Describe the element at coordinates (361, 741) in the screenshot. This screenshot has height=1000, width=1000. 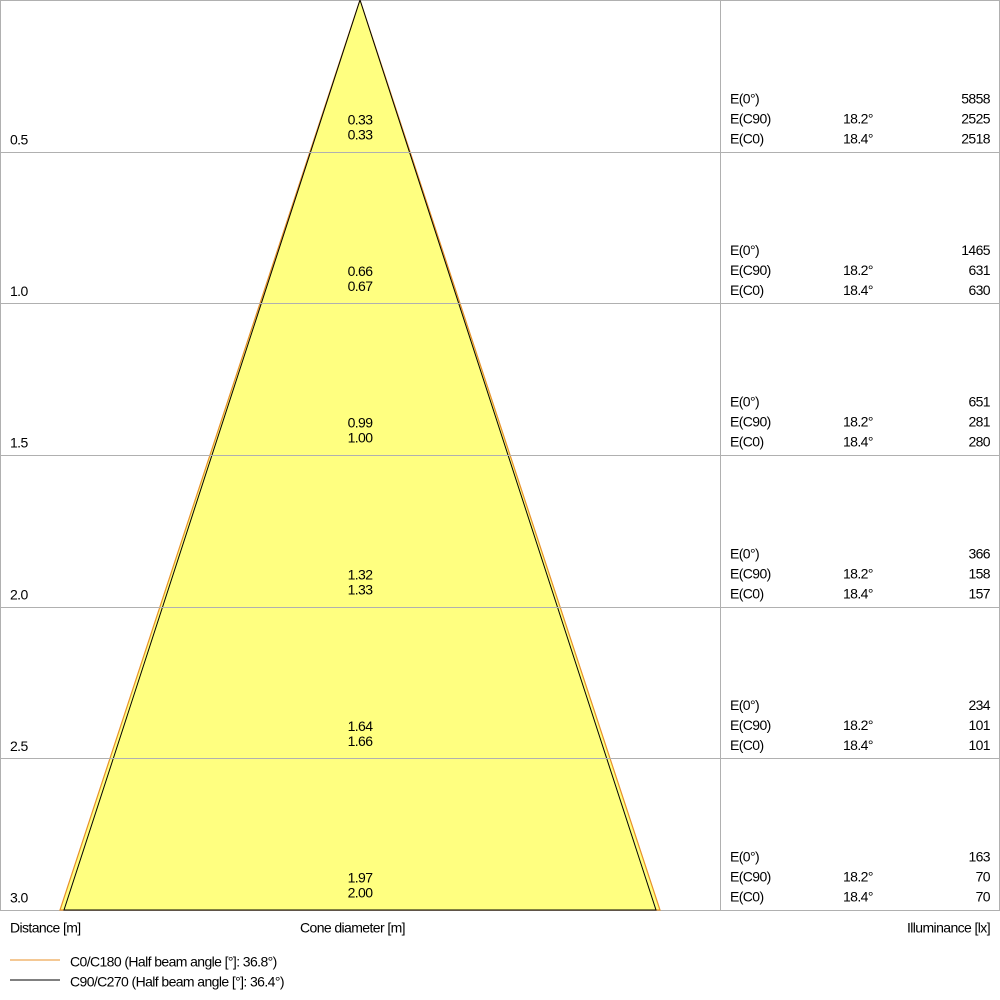
I see `cone-diameter: 1.66` at that location.